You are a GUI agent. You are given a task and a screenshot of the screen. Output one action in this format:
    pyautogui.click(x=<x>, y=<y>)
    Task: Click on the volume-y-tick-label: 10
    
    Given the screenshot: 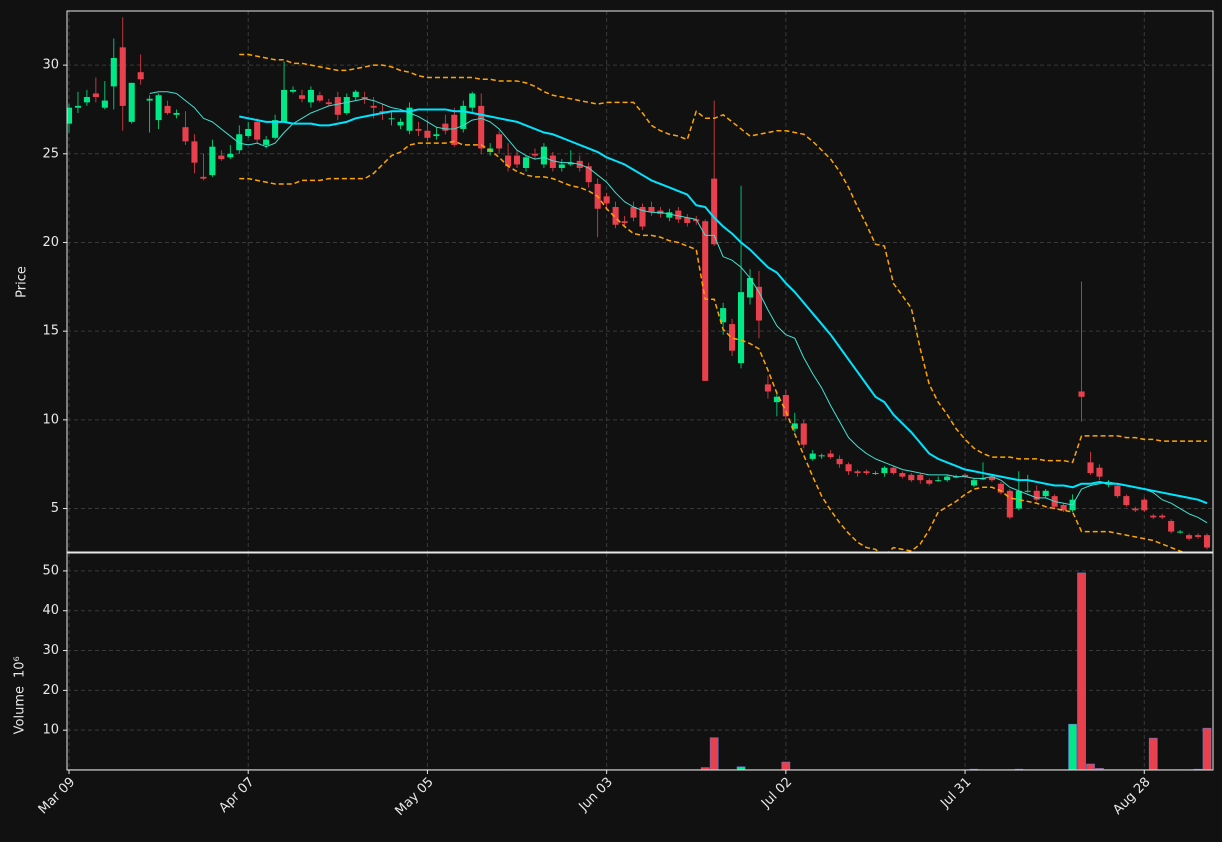 What is the action you would take?
    pyautogui.click(x=50, y=730)
    